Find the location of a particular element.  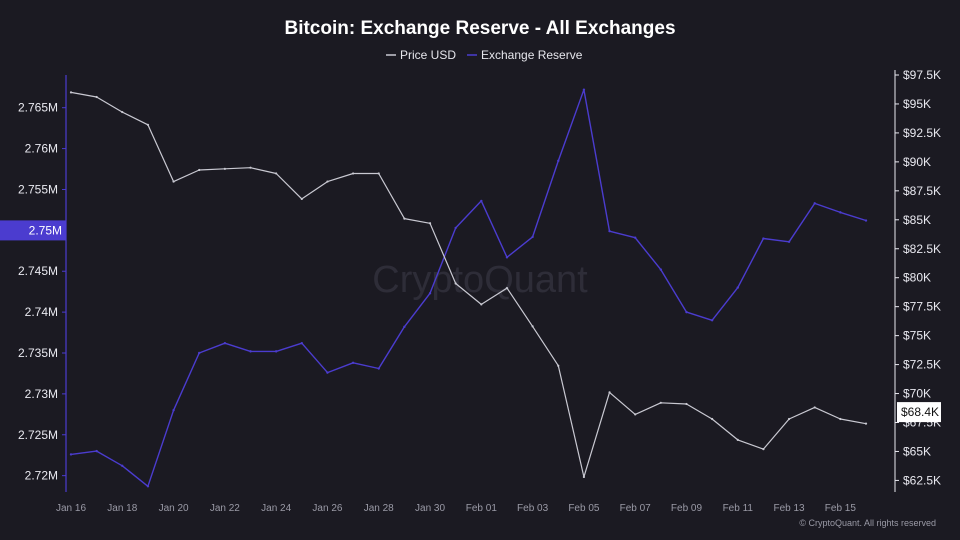

left-tick-label: 2.755M is located at coordinates (38, 189).